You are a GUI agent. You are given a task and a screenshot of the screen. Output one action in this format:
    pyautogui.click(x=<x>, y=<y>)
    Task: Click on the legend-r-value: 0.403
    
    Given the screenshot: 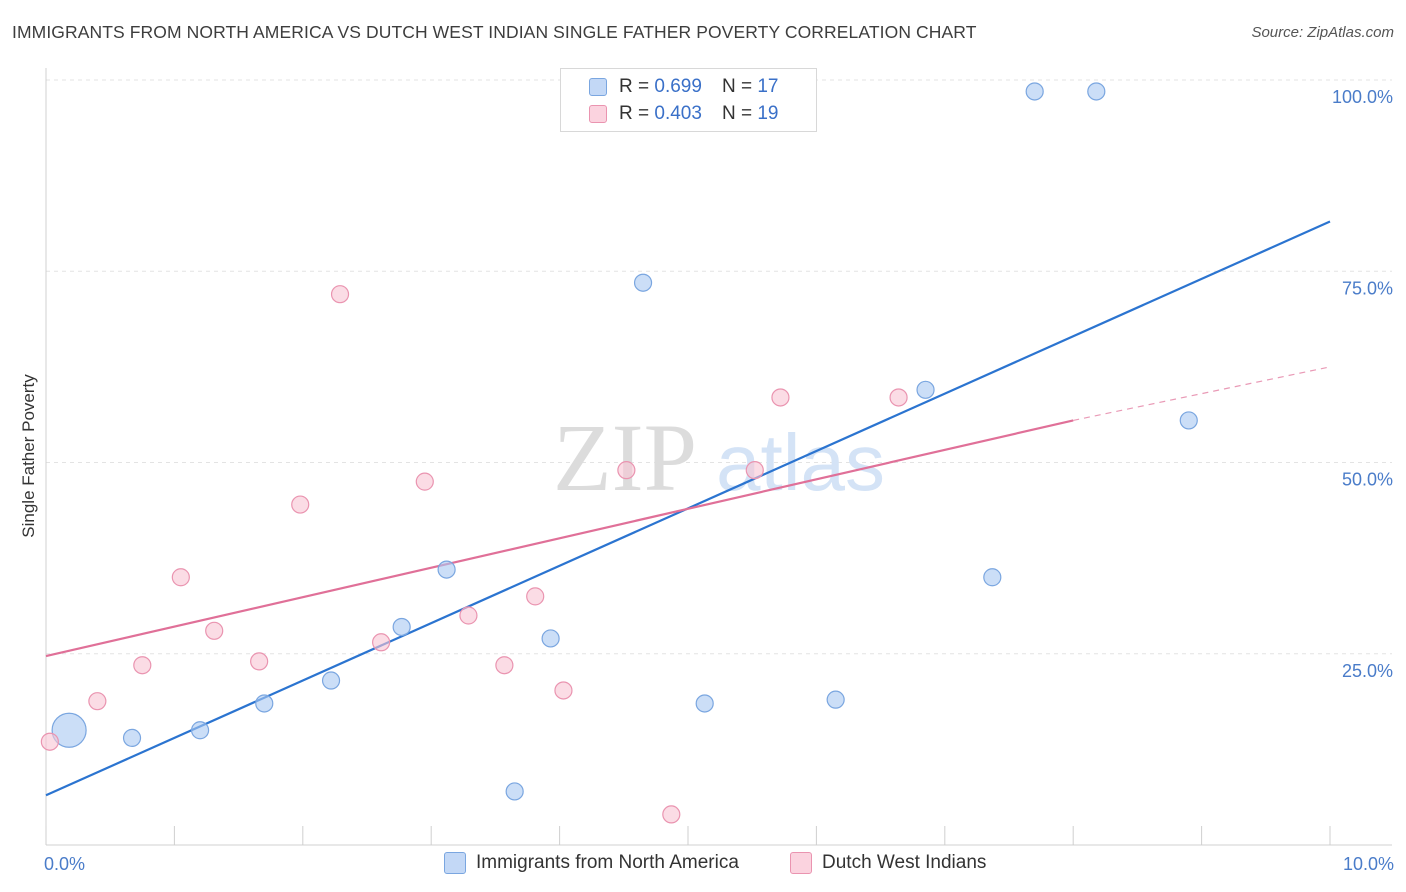 What is the action you would take?
    pyautogui.click(x=678, y=113)
    